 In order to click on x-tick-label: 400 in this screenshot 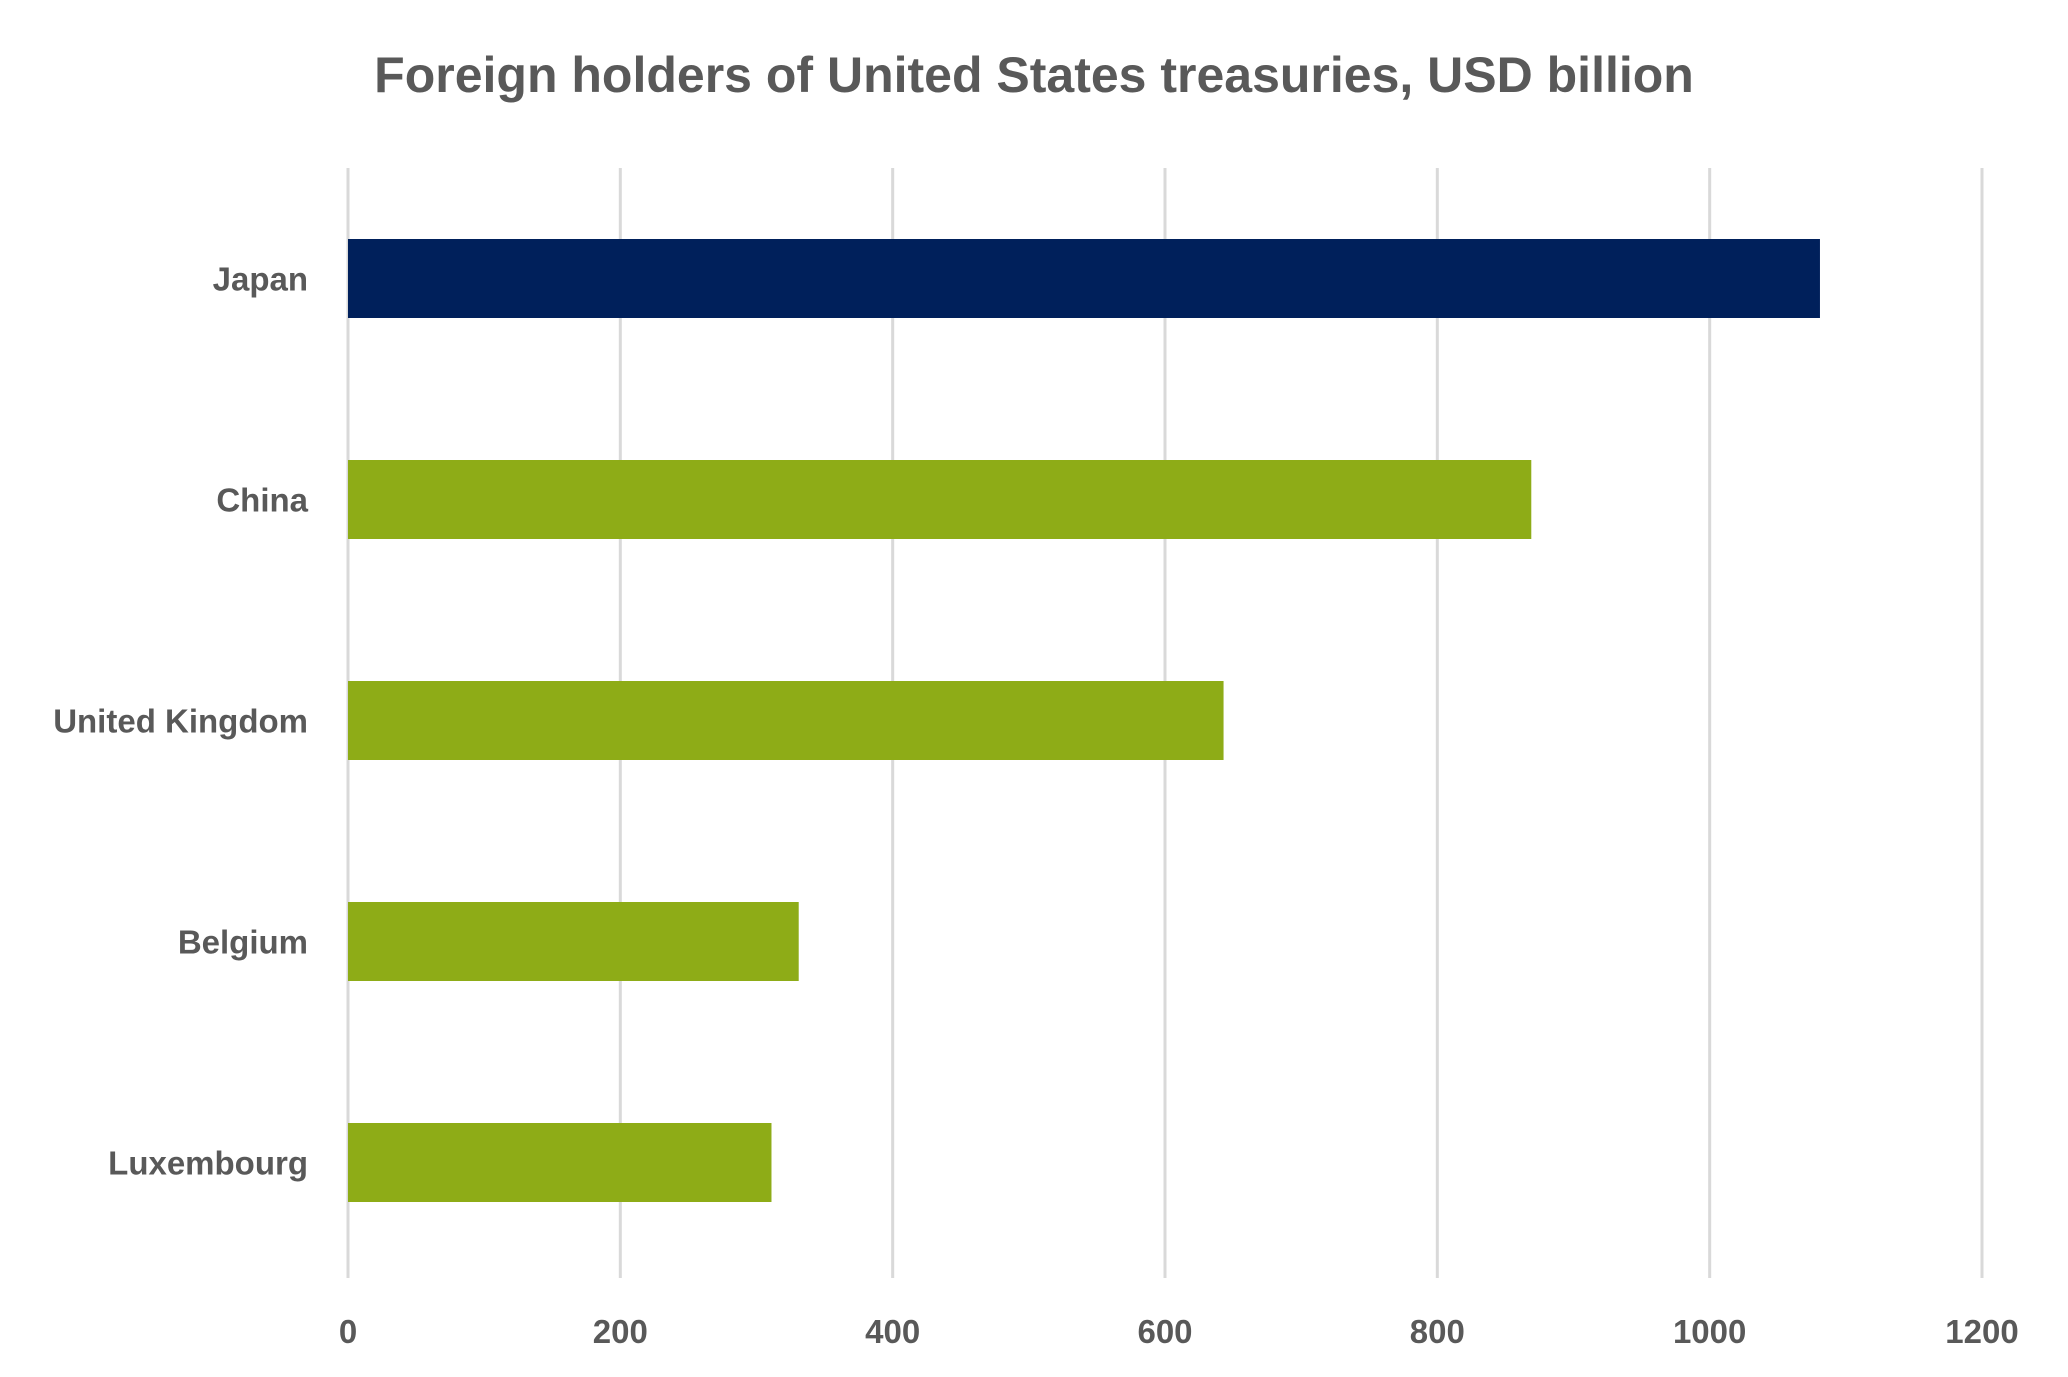, I will do `click(892, 1331)`.